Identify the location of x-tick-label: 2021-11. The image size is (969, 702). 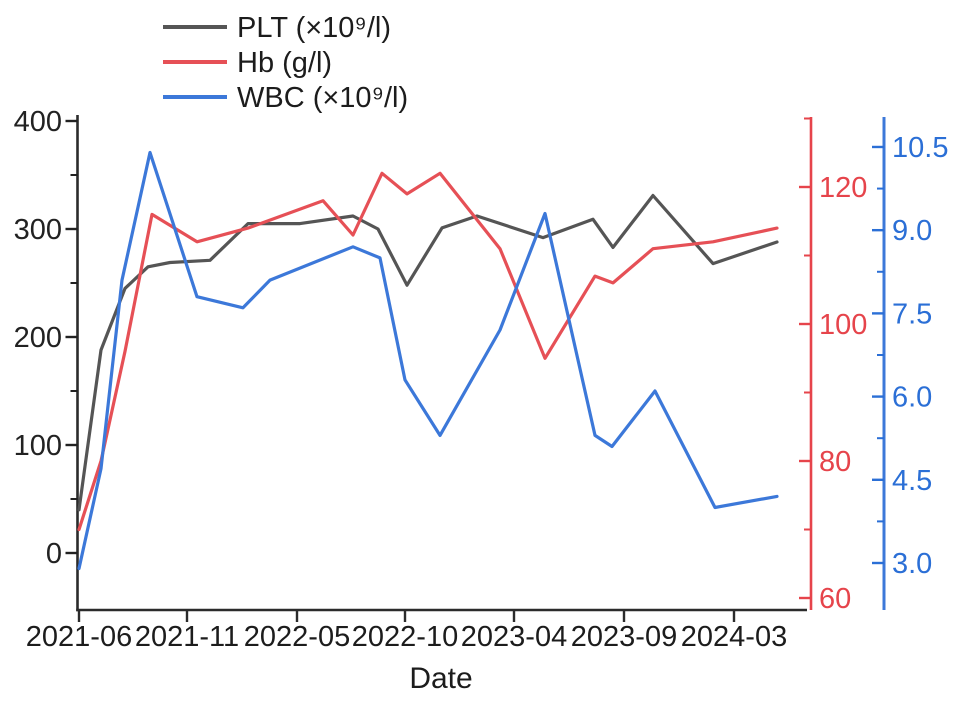
(187, 637).